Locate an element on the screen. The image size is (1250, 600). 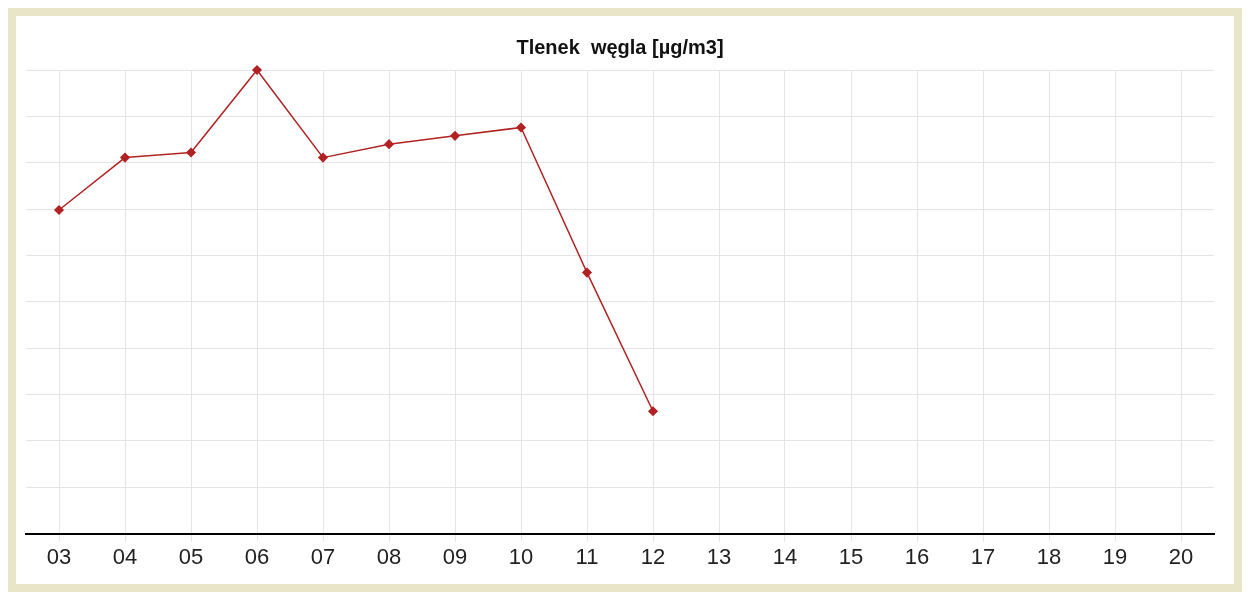
x-tick-label: 13 is located at coordinates (719, 556).